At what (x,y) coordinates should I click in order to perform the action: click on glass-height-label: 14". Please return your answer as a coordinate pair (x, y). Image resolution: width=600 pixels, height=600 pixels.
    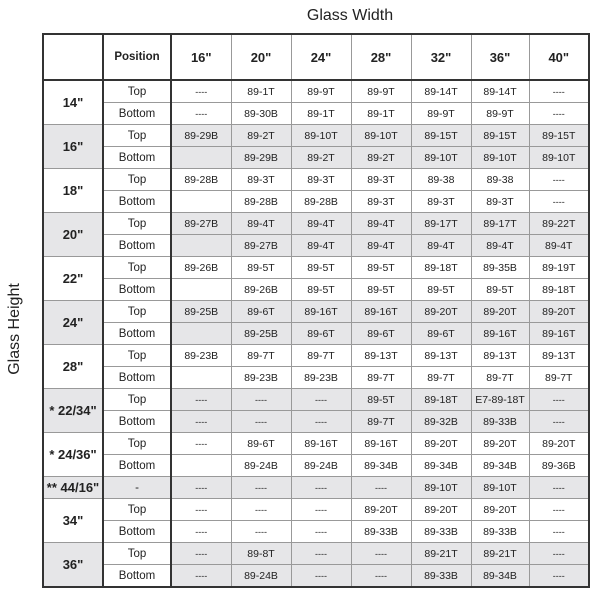
    Looking at the image, I should click on (73, 102).